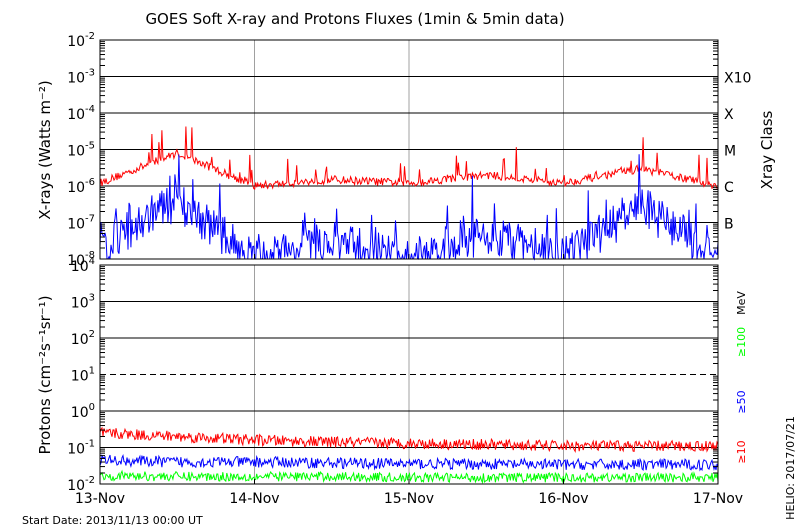 Image resolution: width=800 pixels, height=530 pixels. I want to click on x-tick-label: 13-Nov, so click(100, 499).